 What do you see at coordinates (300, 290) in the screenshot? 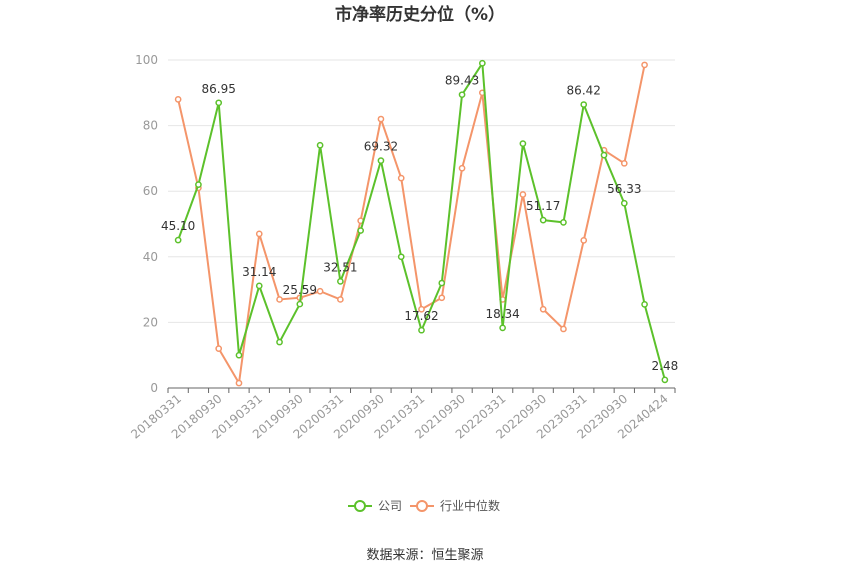
I see `data-label: 25.59` at bounding box center [300, 290].